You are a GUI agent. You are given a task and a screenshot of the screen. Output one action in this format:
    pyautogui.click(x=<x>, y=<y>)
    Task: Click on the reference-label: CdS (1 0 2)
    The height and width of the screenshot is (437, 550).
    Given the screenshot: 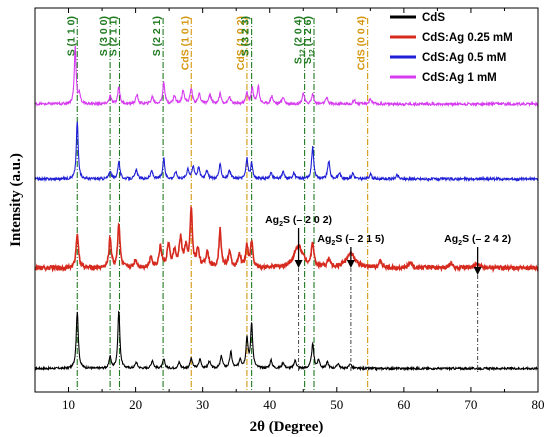 What is the action you would take?
    pyautogui.click(x=241, y=43)
    